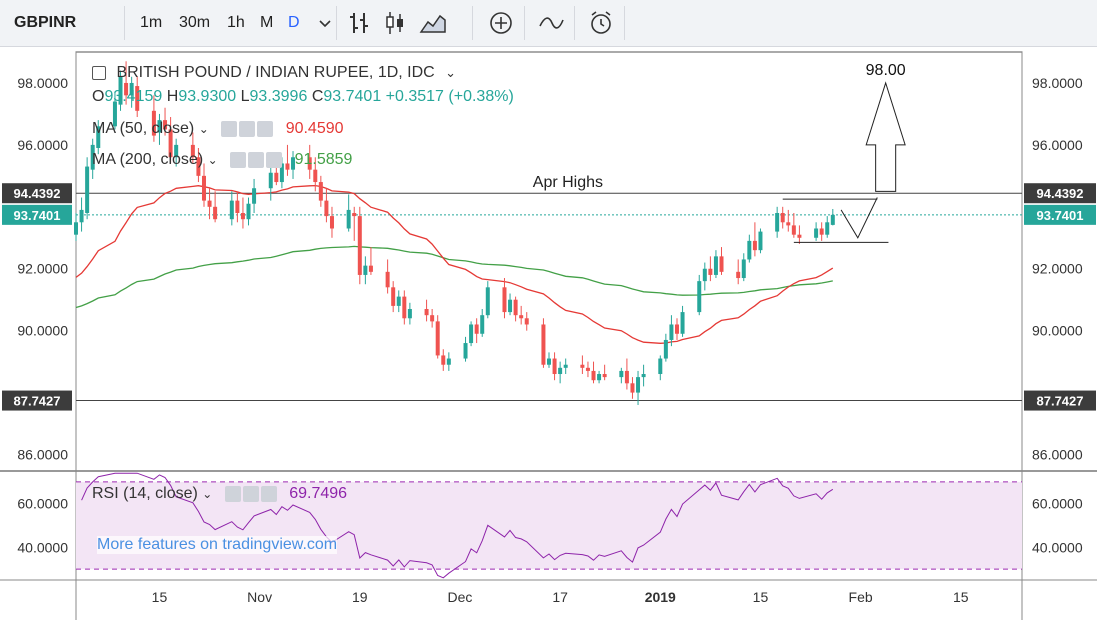 The width and height of the screenshot is (1097, 621). What do you see at coordinates (236, 22) in the screenshot?
I see `interval-1h: 1h` at bounding box center [236, 22].